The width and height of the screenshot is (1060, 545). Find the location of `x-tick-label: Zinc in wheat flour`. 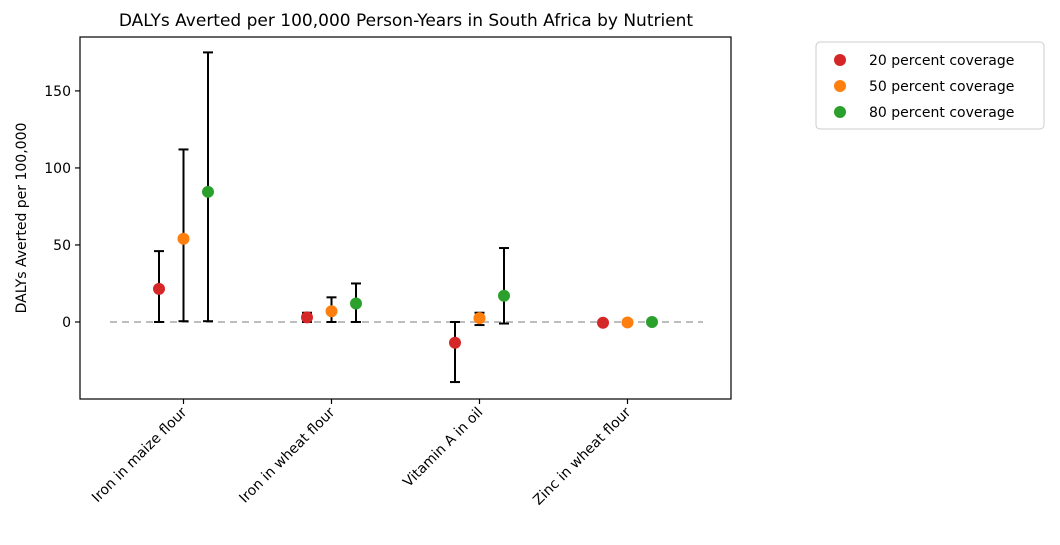

x-tick-label: Zinc in wheat flour is located at coordinates (582, 456).